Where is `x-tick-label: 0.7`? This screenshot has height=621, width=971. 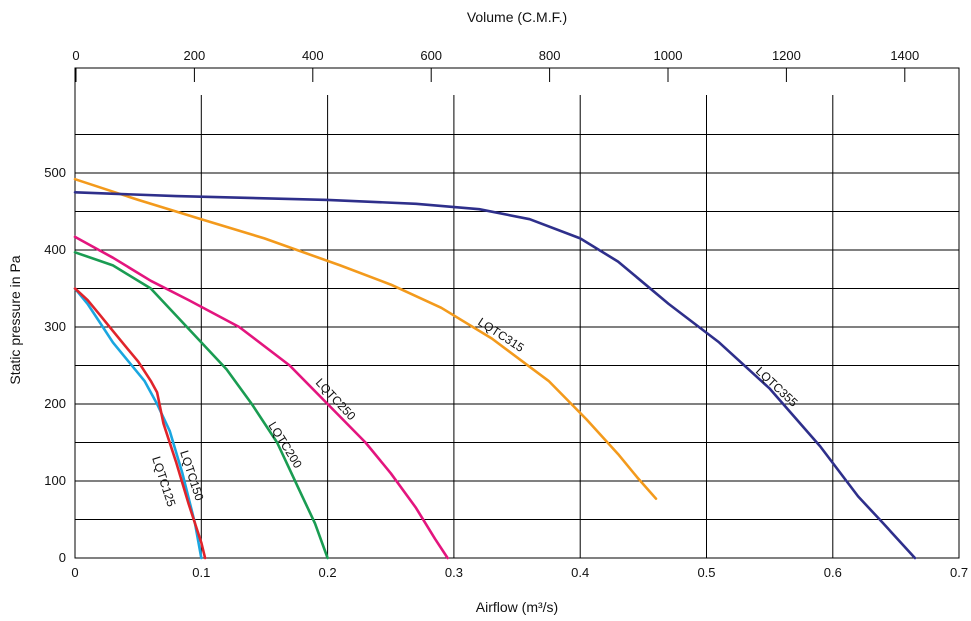 x-tick-label: 0.7 is located at coordinates (959, 572).